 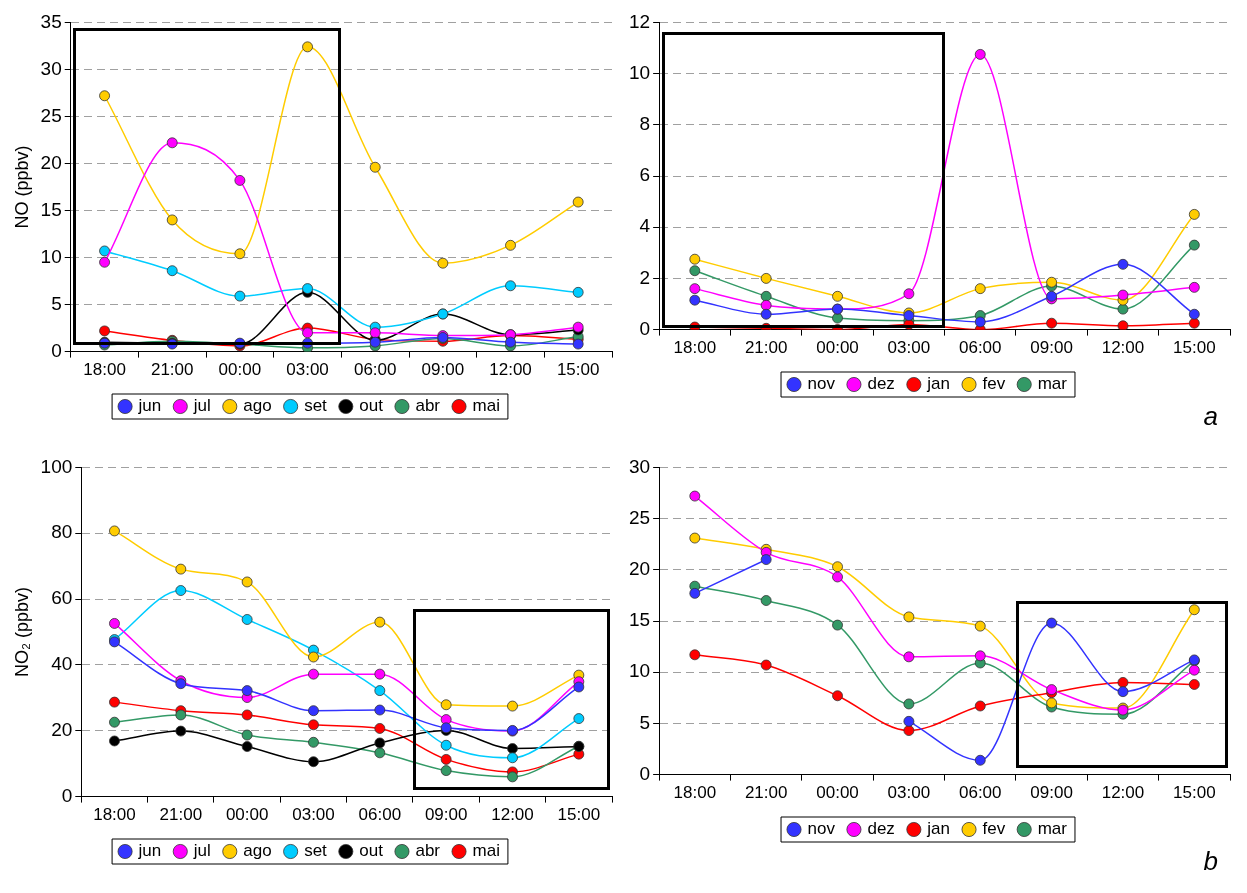 What do you see at coordinates (21, 632) in the screenshot?
I see `y-axis-title: NO₂ (ppbv)` at bounding box center [21, 632].